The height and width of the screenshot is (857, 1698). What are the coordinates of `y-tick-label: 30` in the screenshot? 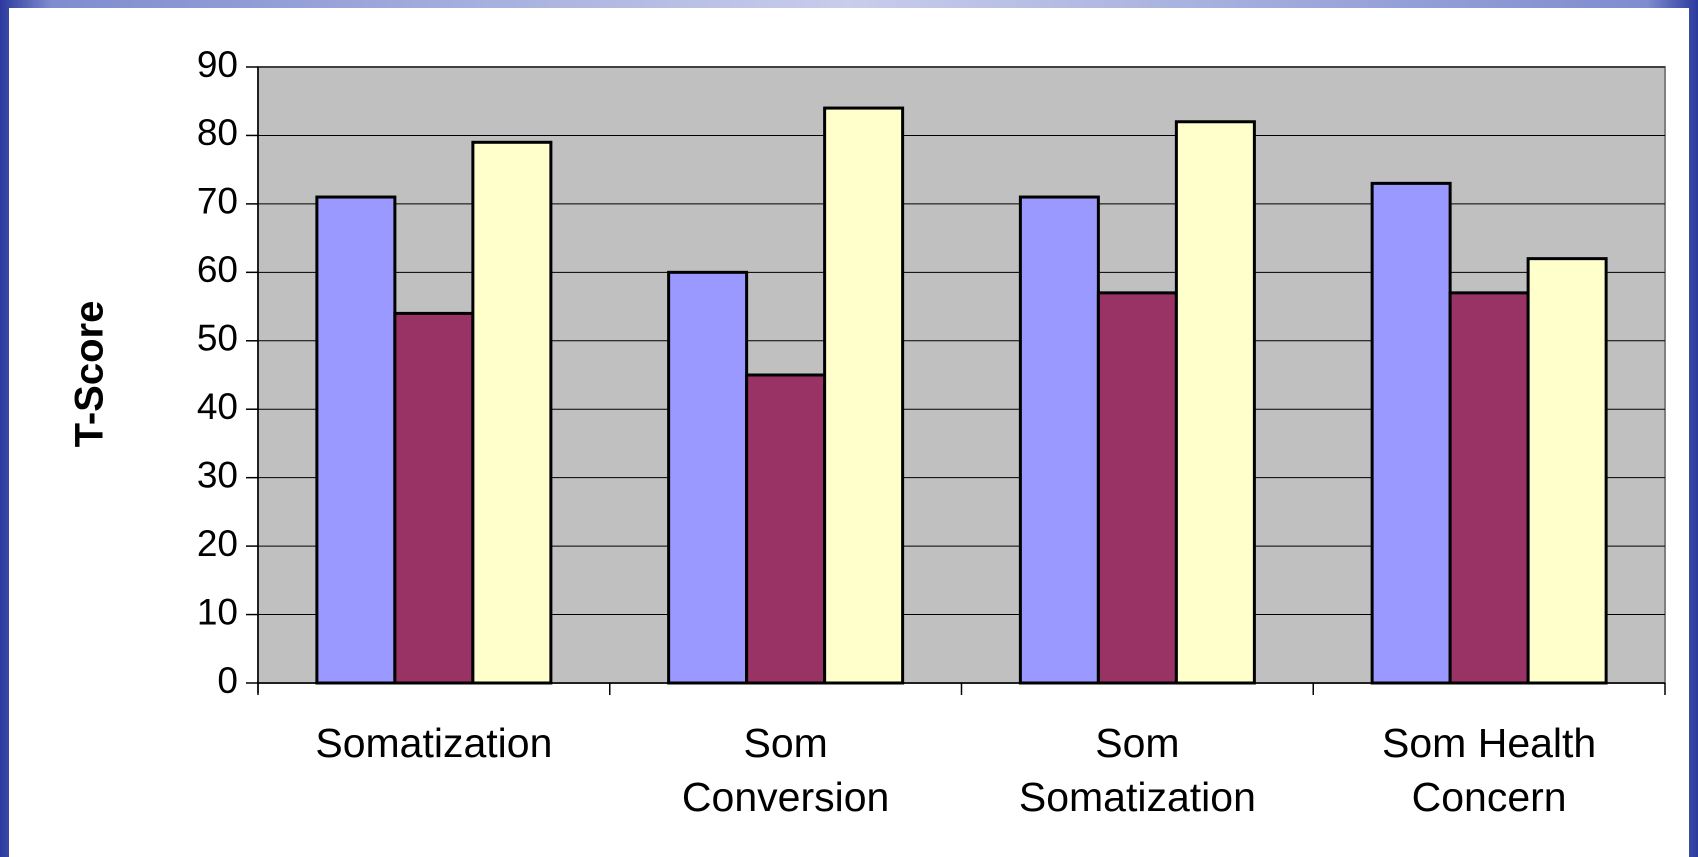 It's located at (217, 474).